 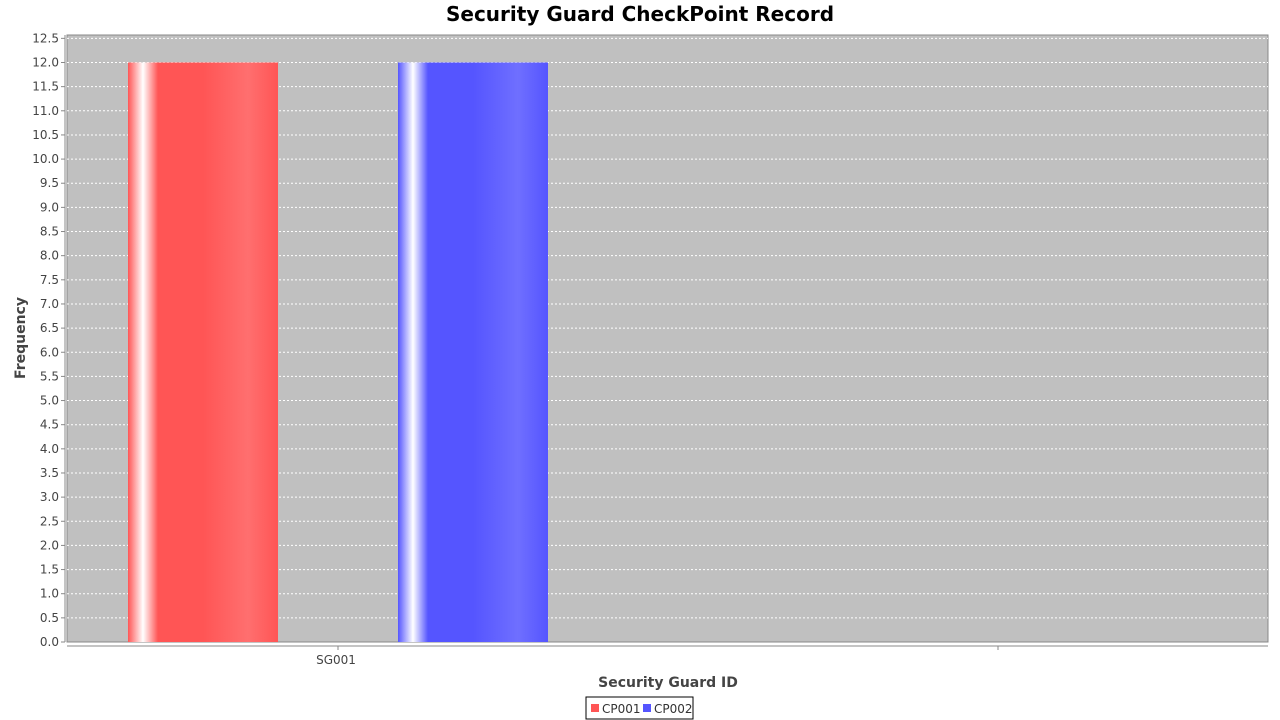 I want to click on legend-label-cp002: CP002, so click(x=673, y=709).